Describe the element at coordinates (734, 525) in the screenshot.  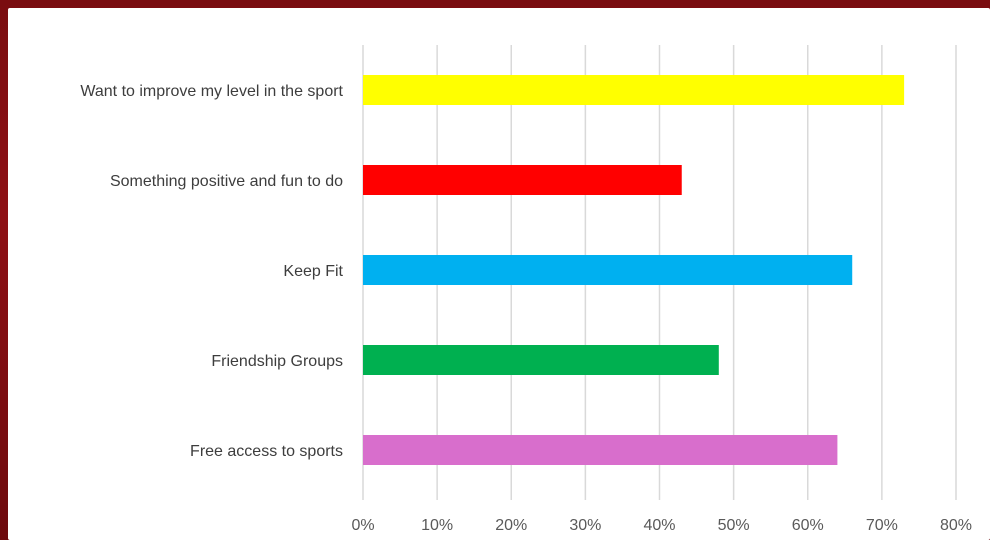
I see `x-tick-label: 50%` at that location.